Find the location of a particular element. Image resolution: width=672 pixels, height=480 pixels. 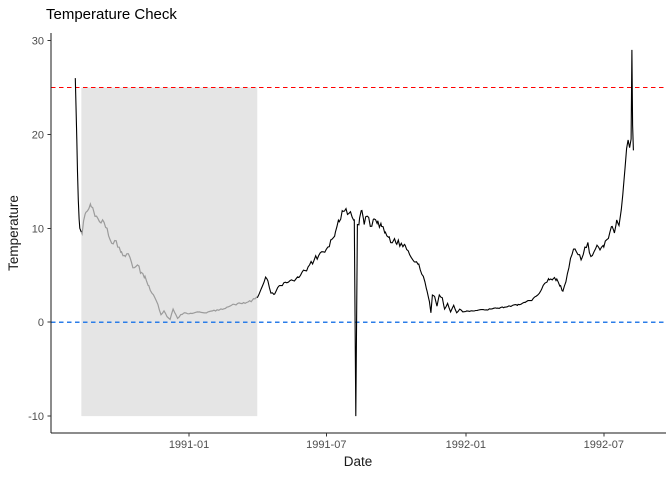

x-tick-label: 1991-01 is located at coordinates (189, 445).